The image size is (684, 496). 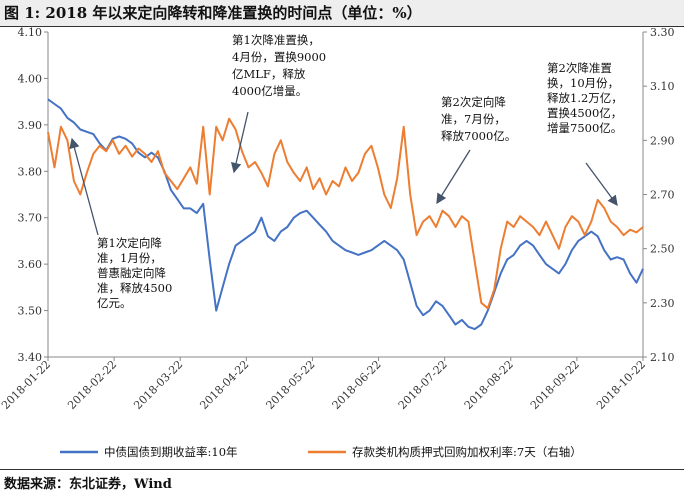 I want to click on annotation-1: 第1次降准置换， 4月份，置换9000 亿MLF，释放 4000亿增量。, so click(x=281, y=65).